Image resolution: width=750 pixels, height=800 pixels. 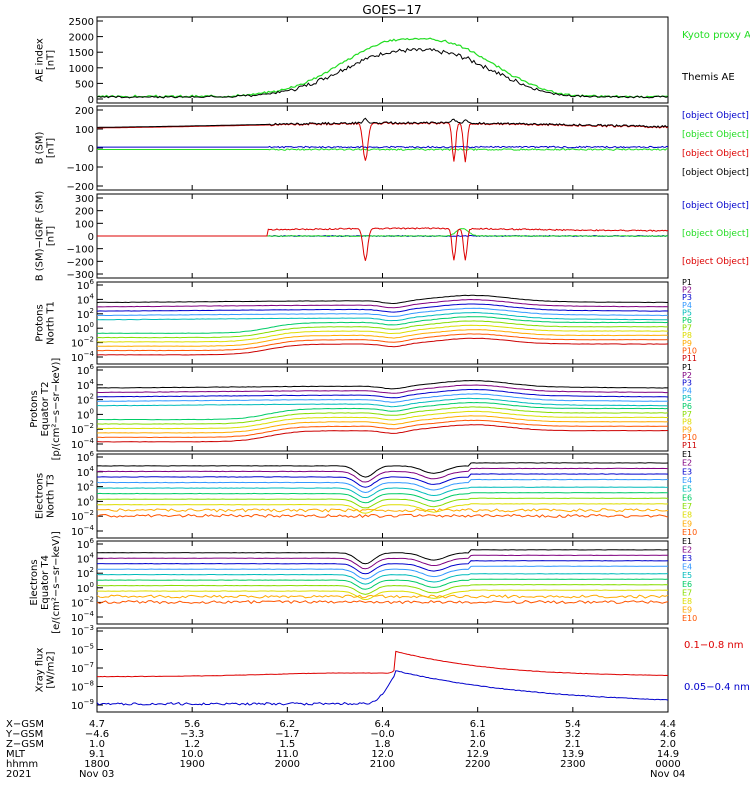 What do you see at coordinates (668, 734) in the screenshot?
I see `row-value: 4.6` at bounding box center [668, 734].